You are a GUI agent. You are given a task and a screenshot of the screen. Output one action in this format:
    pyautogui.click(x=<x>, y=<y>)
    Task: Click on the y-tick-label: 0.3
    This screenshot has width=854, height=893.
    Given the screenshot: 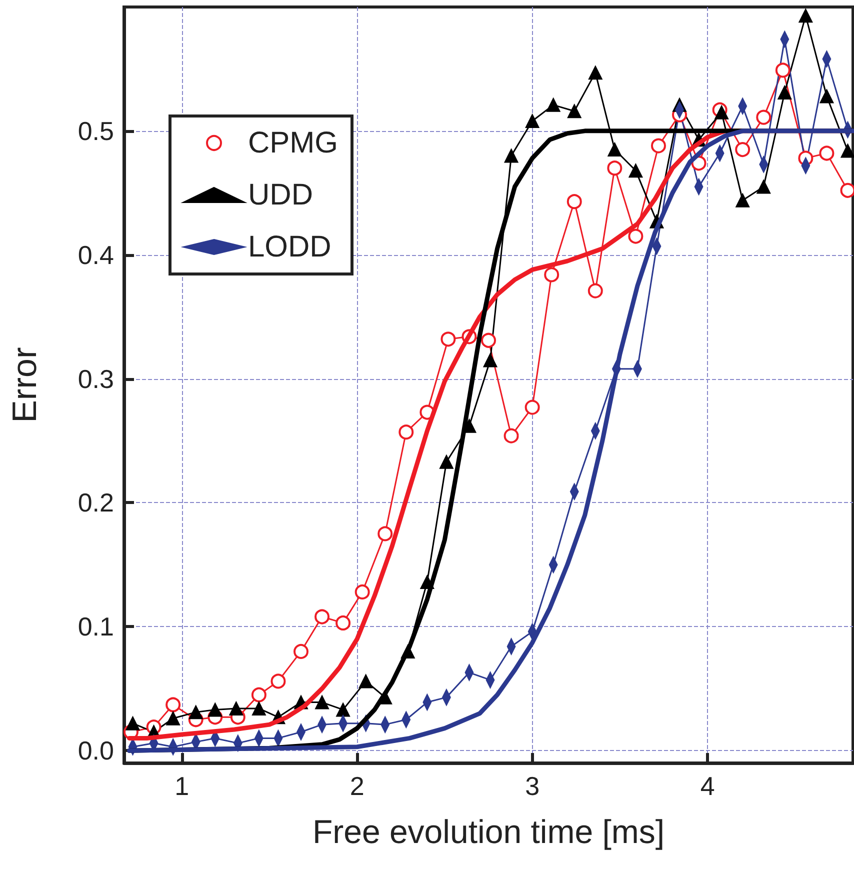 What is the action you would take?
    pyautogui.click(x=96, y=379)
    